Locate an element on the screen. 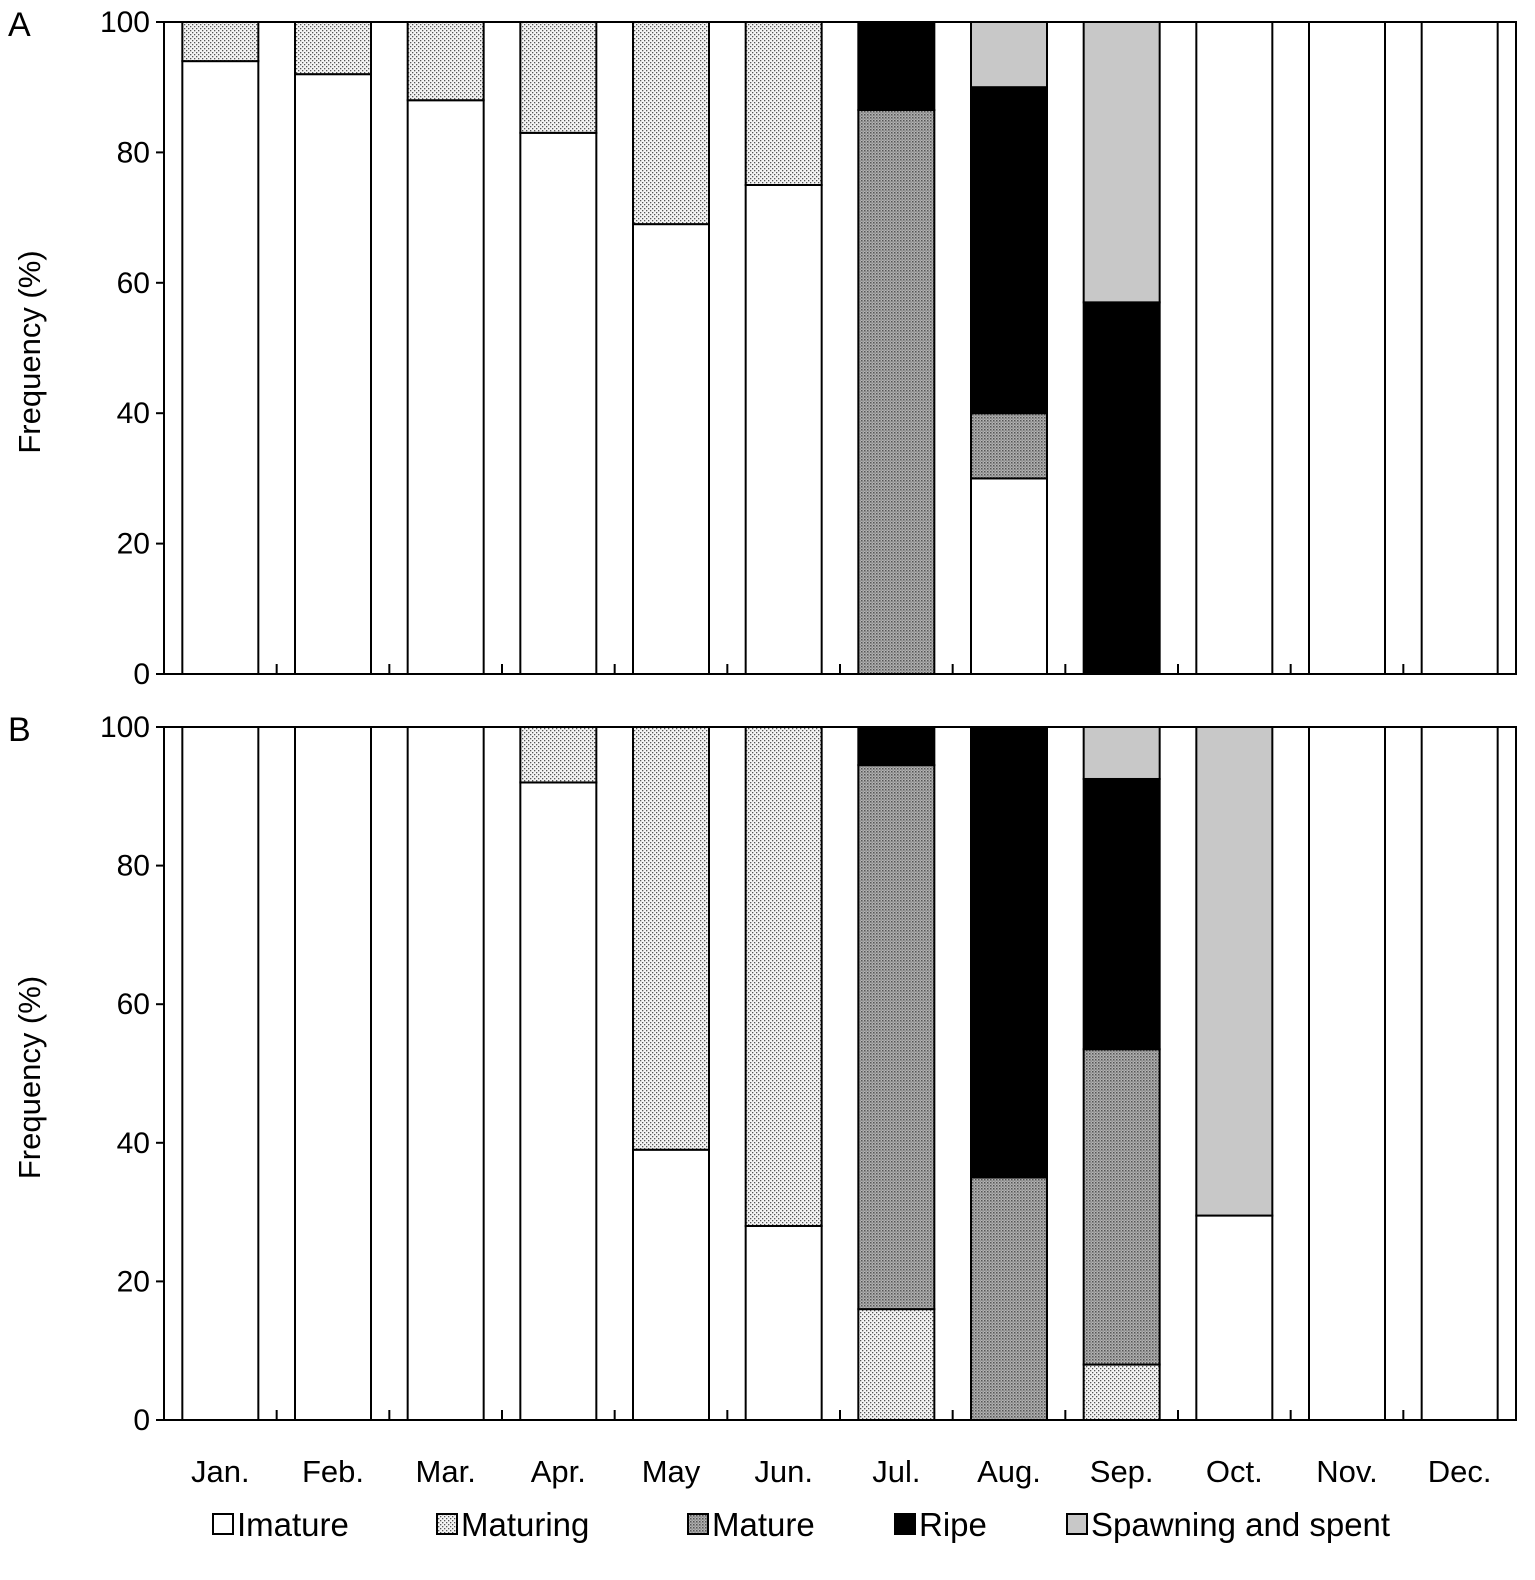 The height and width of the screenshot is (1580, 1535). legend-label: Imature is located at coordinates (293, 1524).